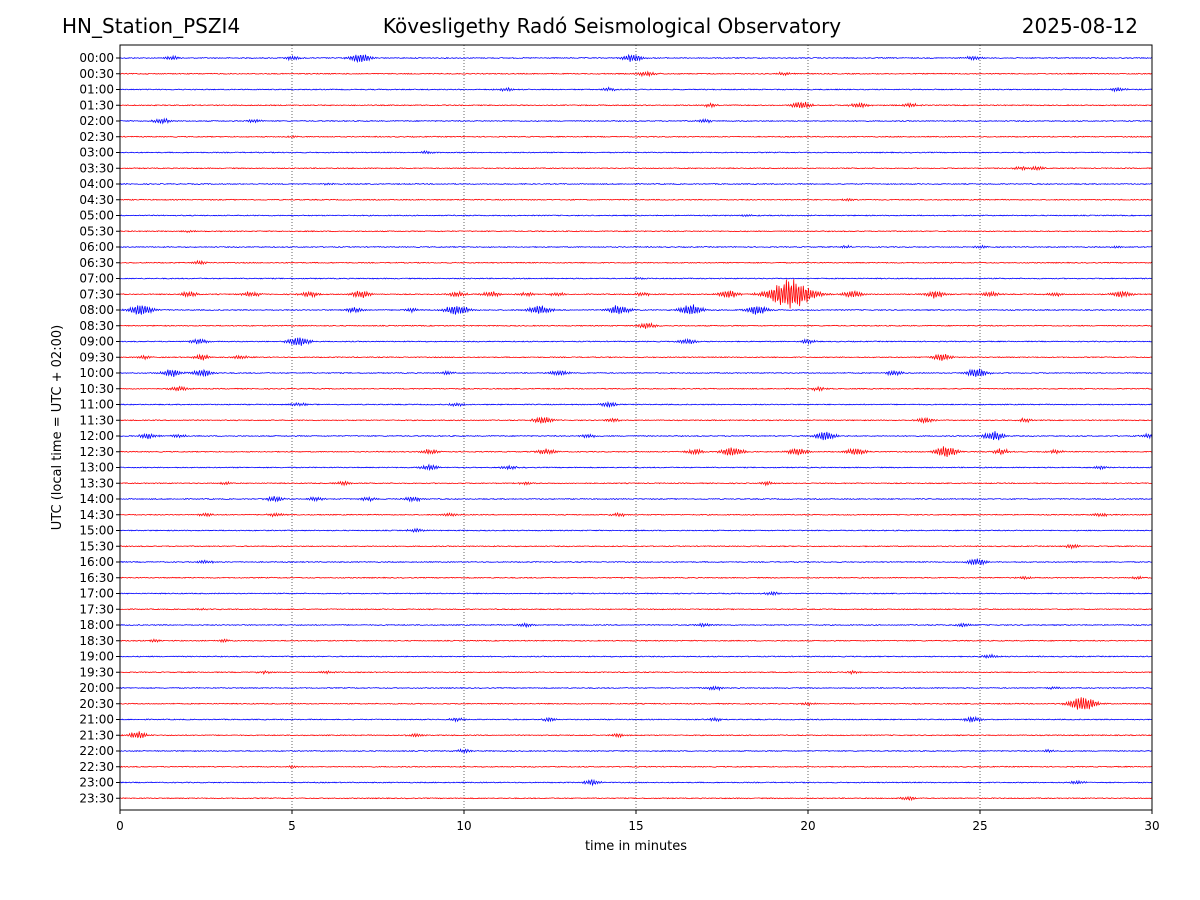  What do you see at coordinates (96, 798) in the screenshot?
I see `y-tick-label: 23:30` at bounding box center [96, 798].